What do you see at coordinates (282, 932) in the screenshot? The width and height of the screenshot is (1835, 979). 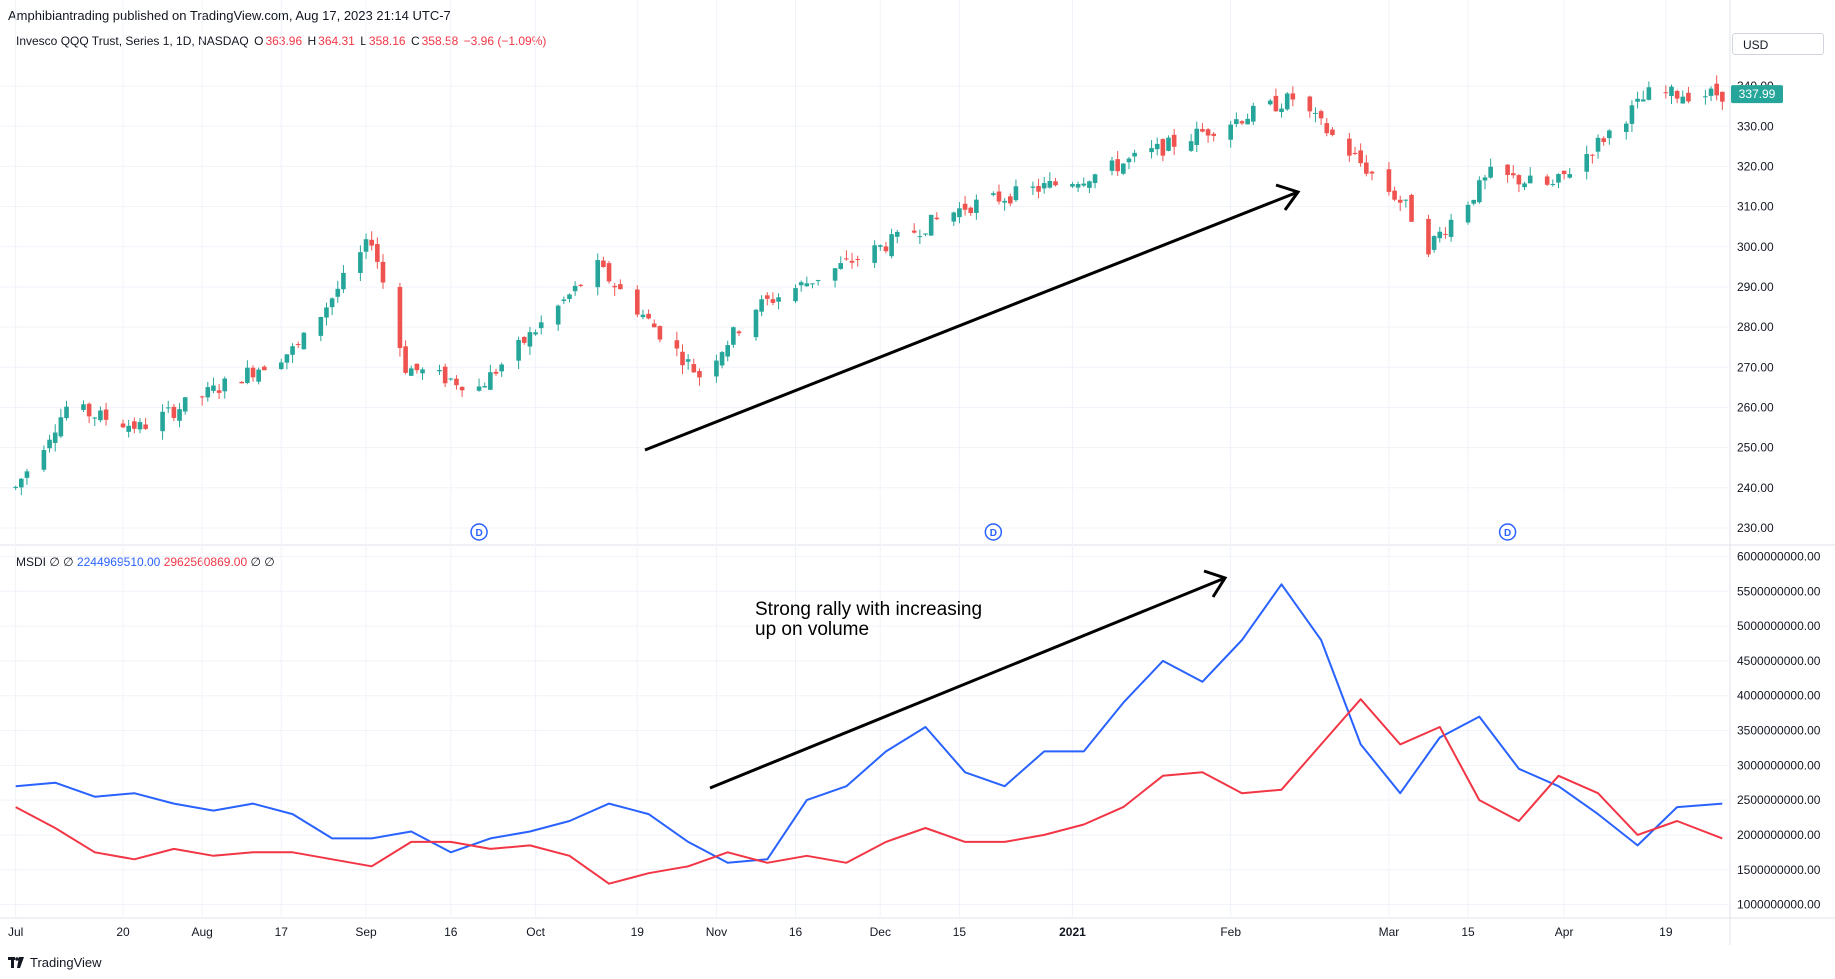 I see `time-tick-label: 17` at bounding box center [282, 932].